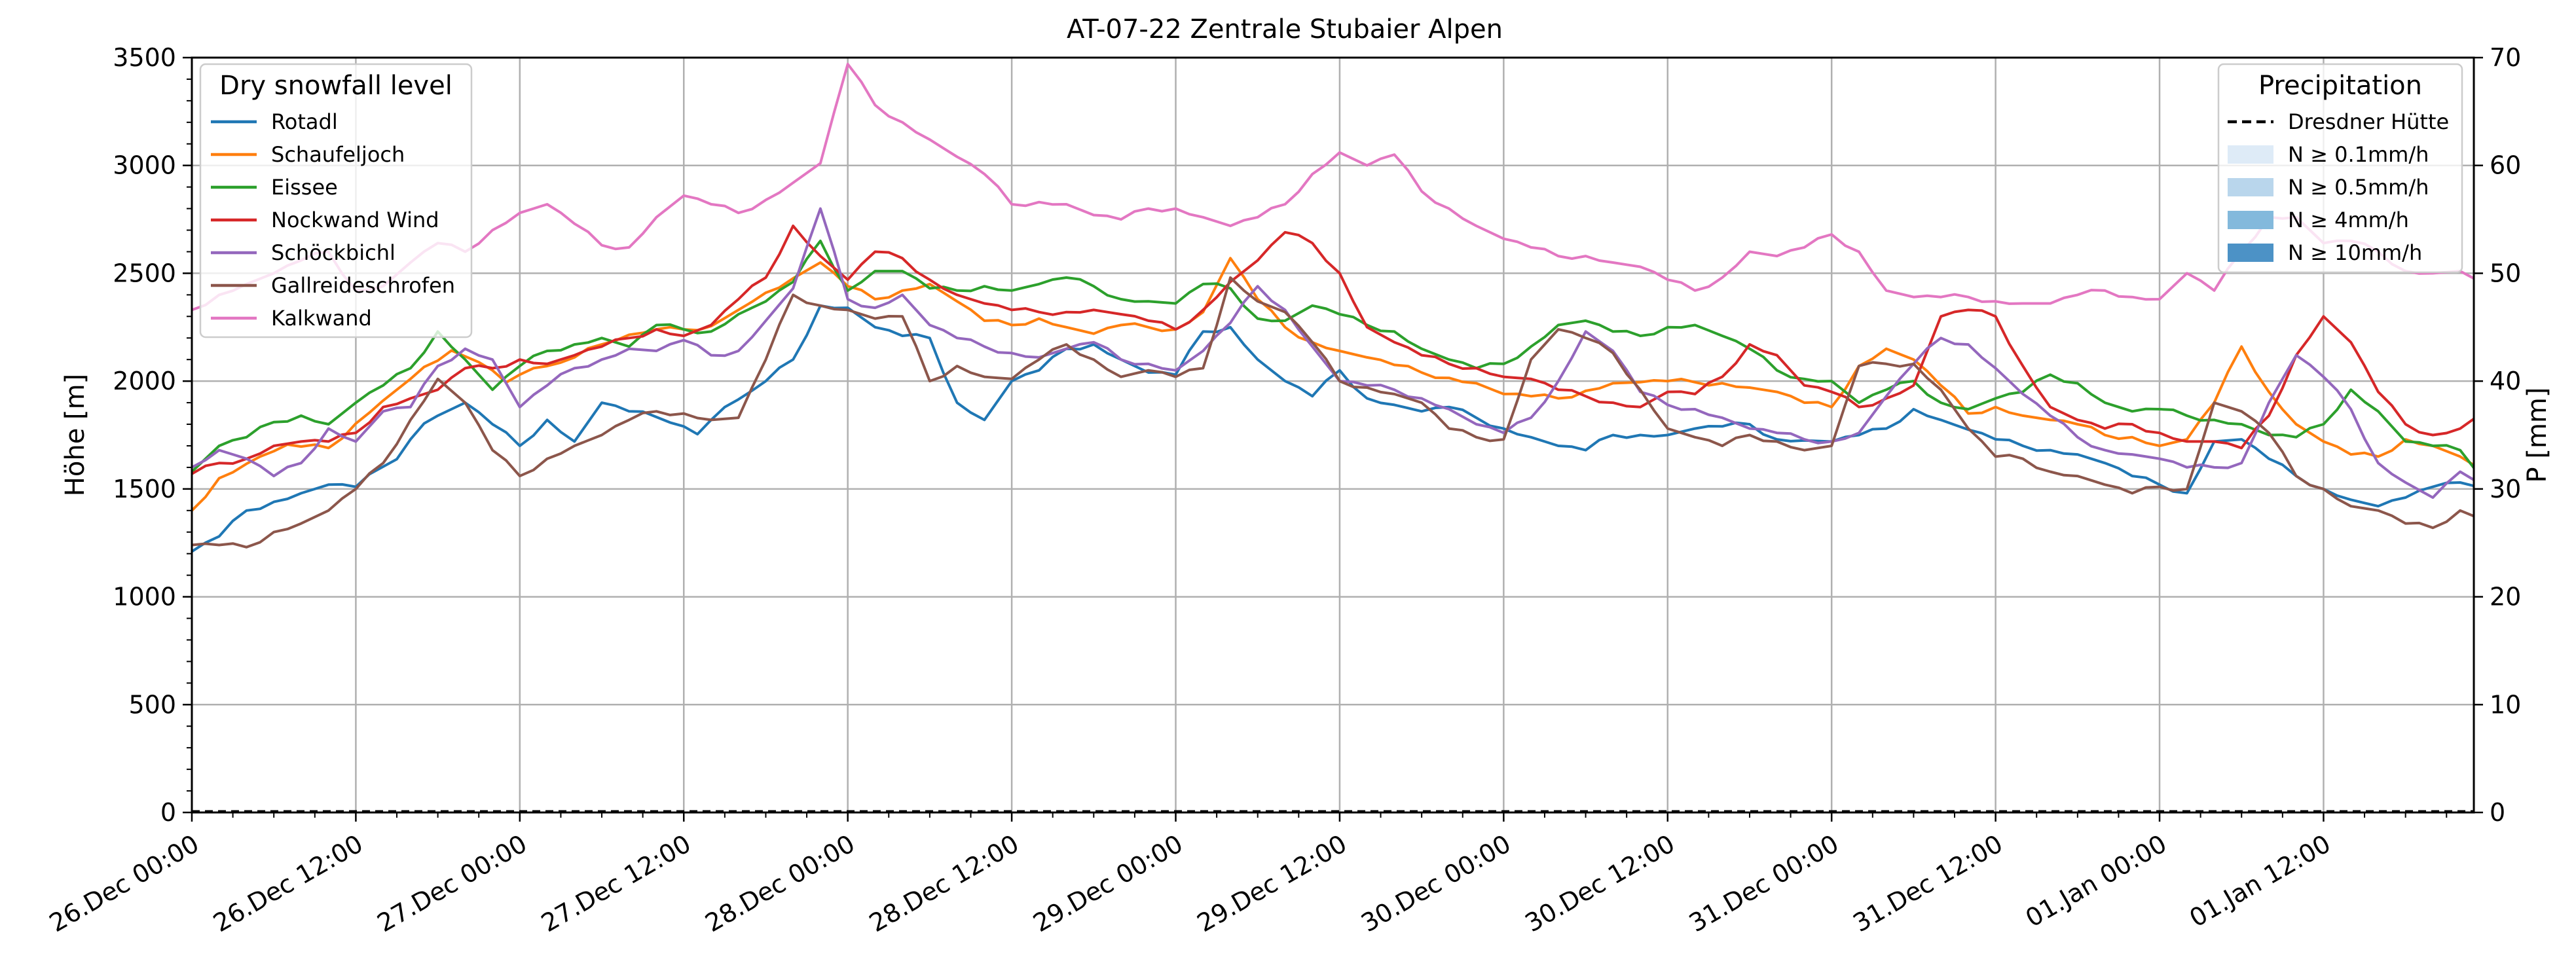 This screenshot has height=965, width=2576. Describe the element at coordinates (2497, 812) in the screenshot. I see `y2-tick-label: 0` at that location.